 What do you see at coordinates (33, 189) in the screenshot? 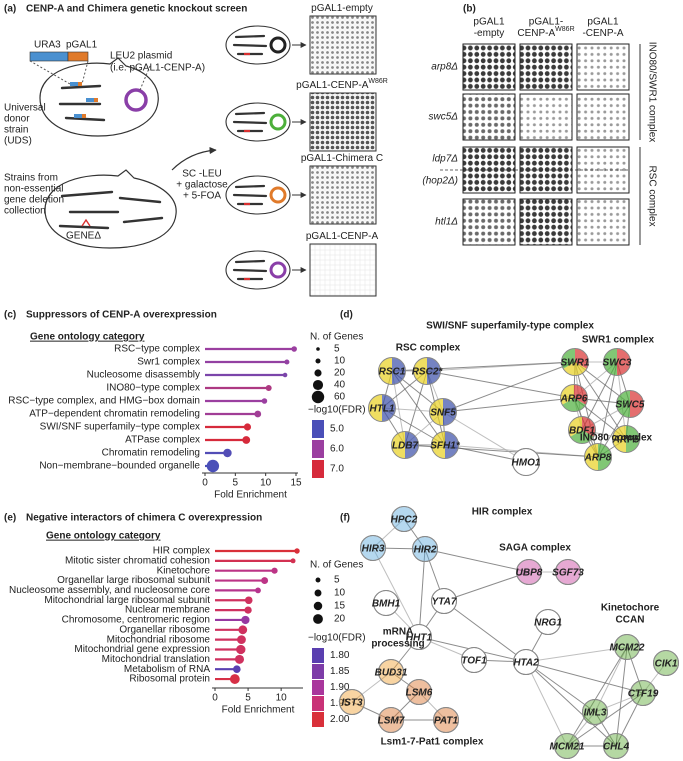
I see `deletion-label: non-essential` at bounding box center [33, 189].